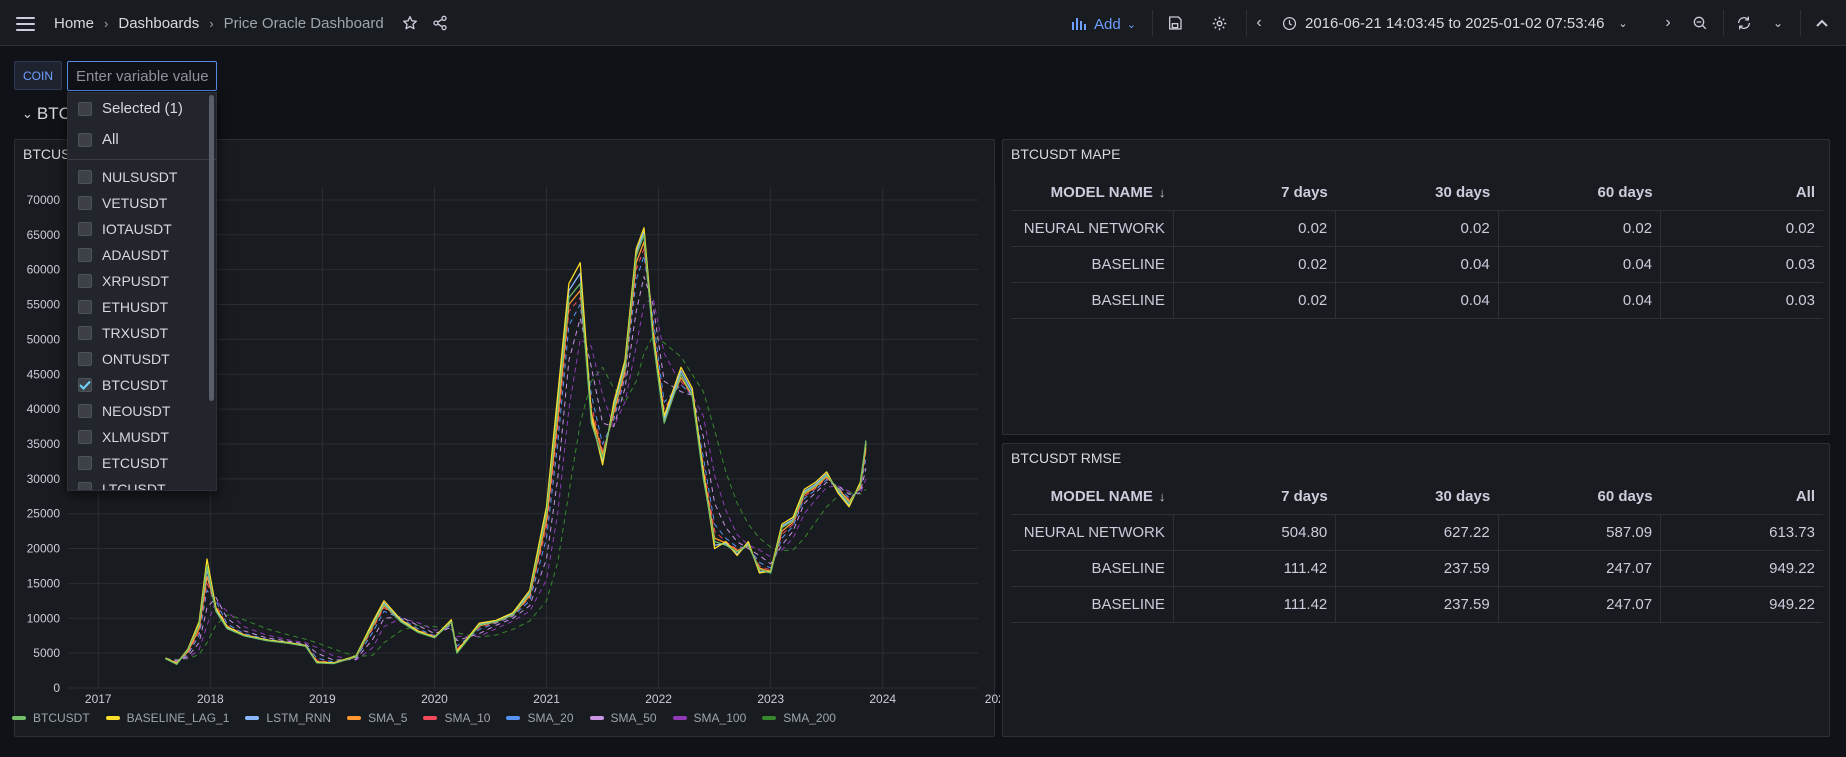  What do you see at coordinates (98, 699) in the screenshot?
I see `x-tick-label: 2017` at bounding box center [98, 699].